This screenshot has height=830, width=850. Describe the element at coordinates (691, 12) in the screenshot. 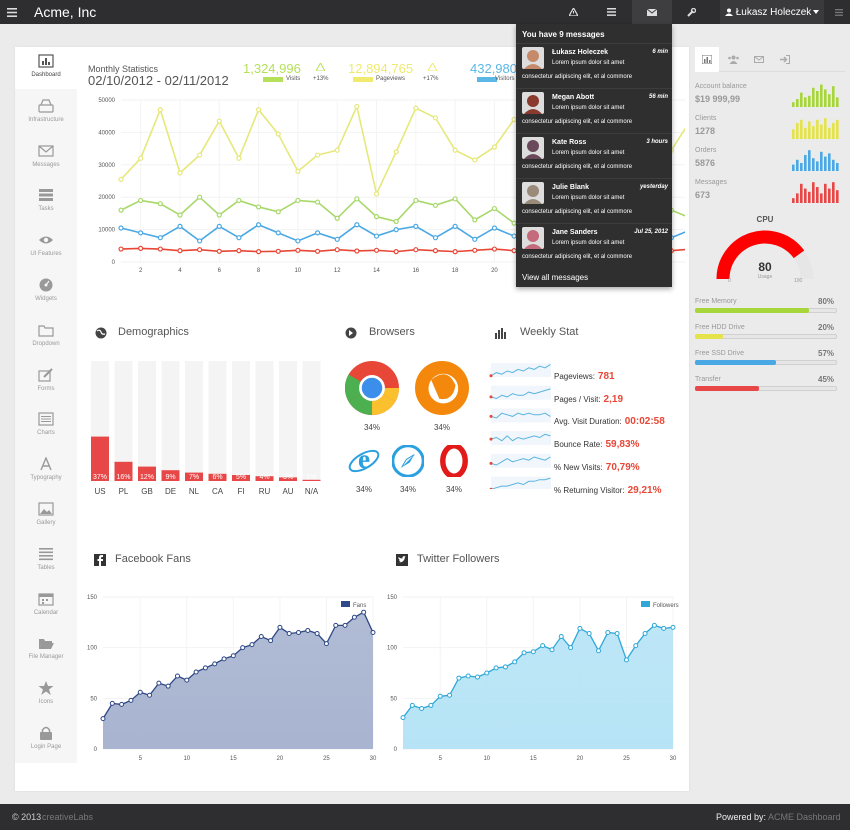

I see `wrench-icon` at that location.